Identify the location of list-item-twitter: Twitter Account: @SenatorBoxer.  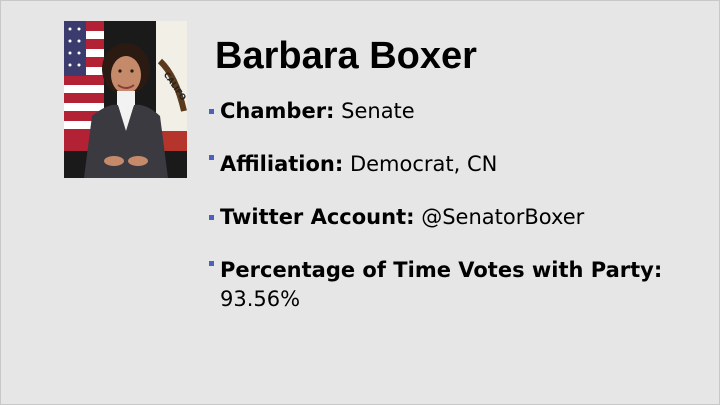
(459, 217).